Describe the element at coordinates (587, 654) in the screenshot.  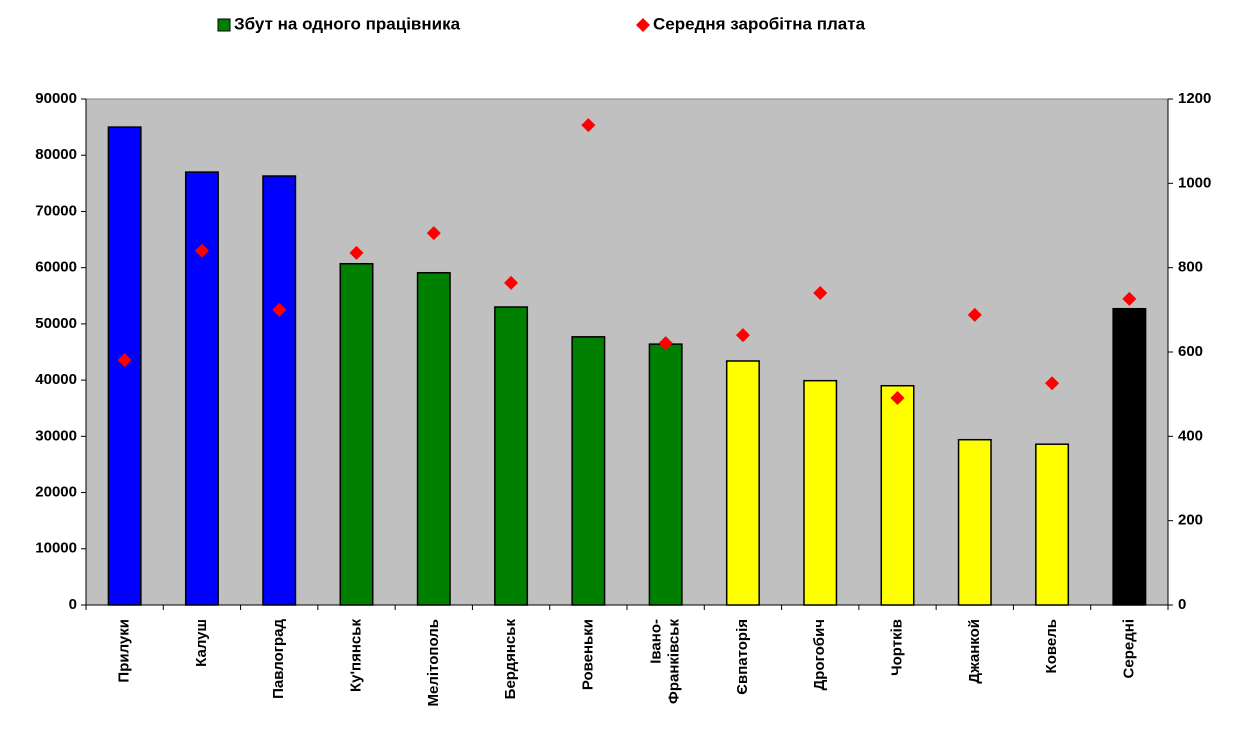
I see `x-tick-label: Ровеньки` at that location.